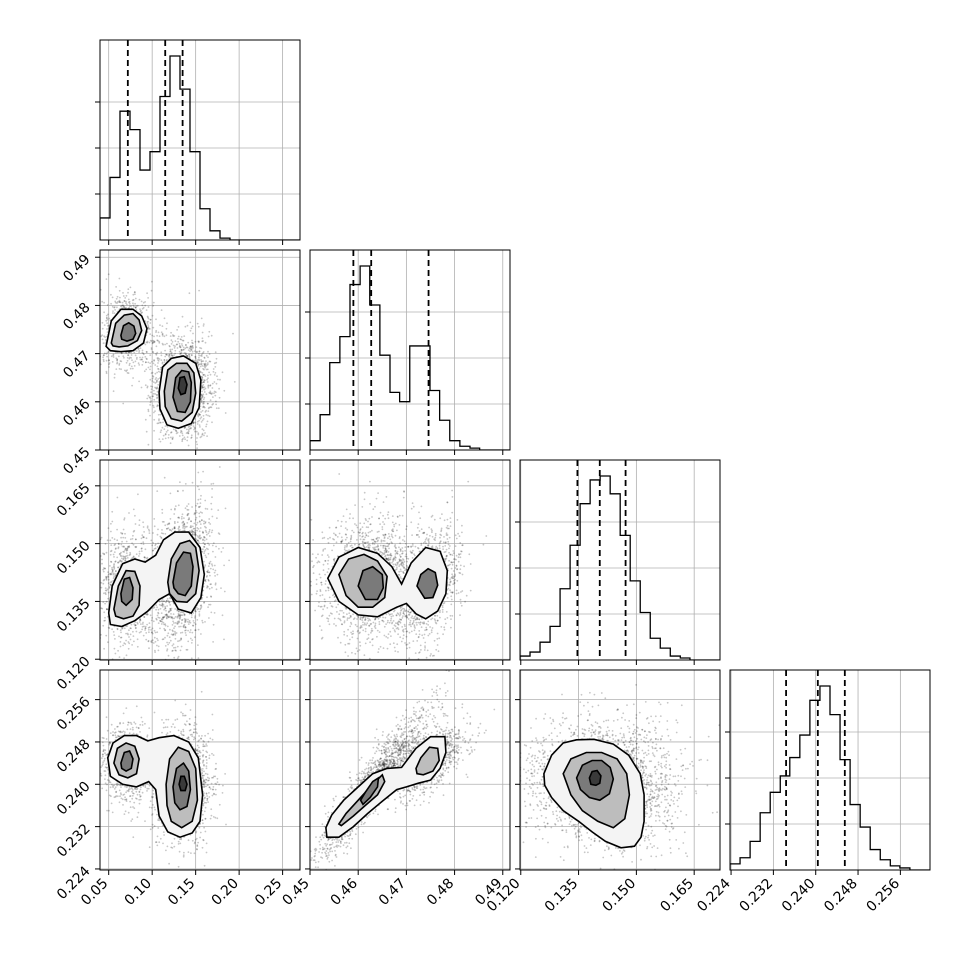 The width and height of the screenshot is (970, 970). Describe the element at coordinates (714, 895) in the screenshot. I see `x-tick-label: 0.224` at that location.